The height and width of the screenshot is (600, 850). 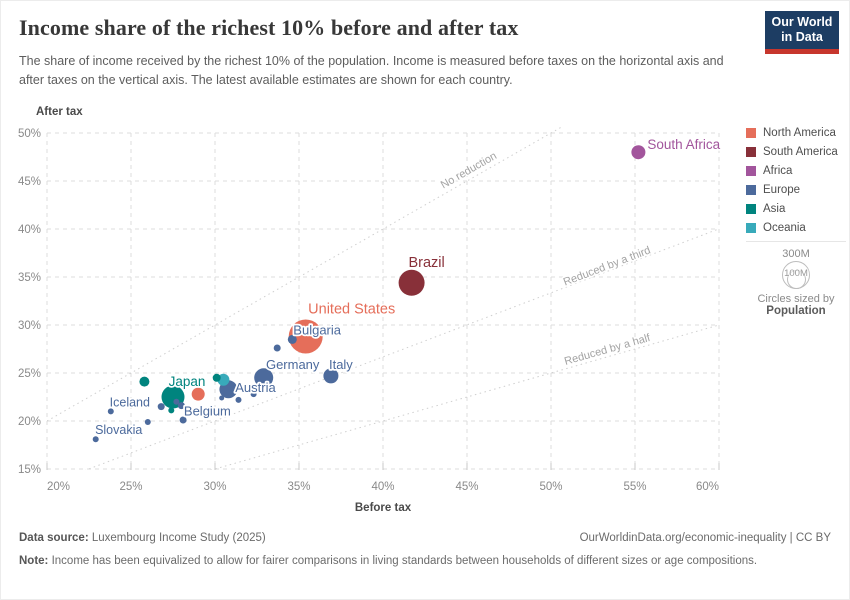 I want to click on legend-label: North America, so click(x=799, y=133).